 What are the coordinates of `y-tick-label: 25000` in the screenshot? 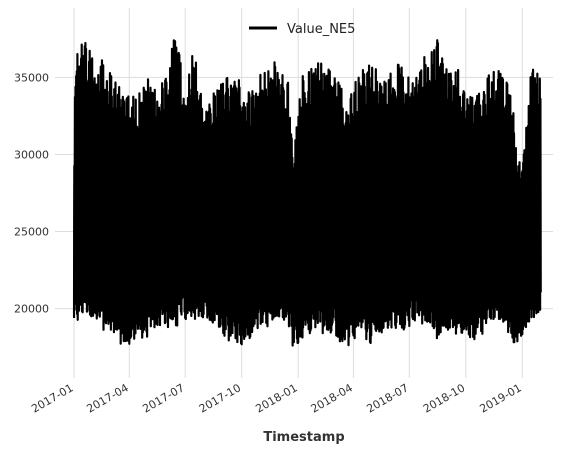 It's located at (31, 232).